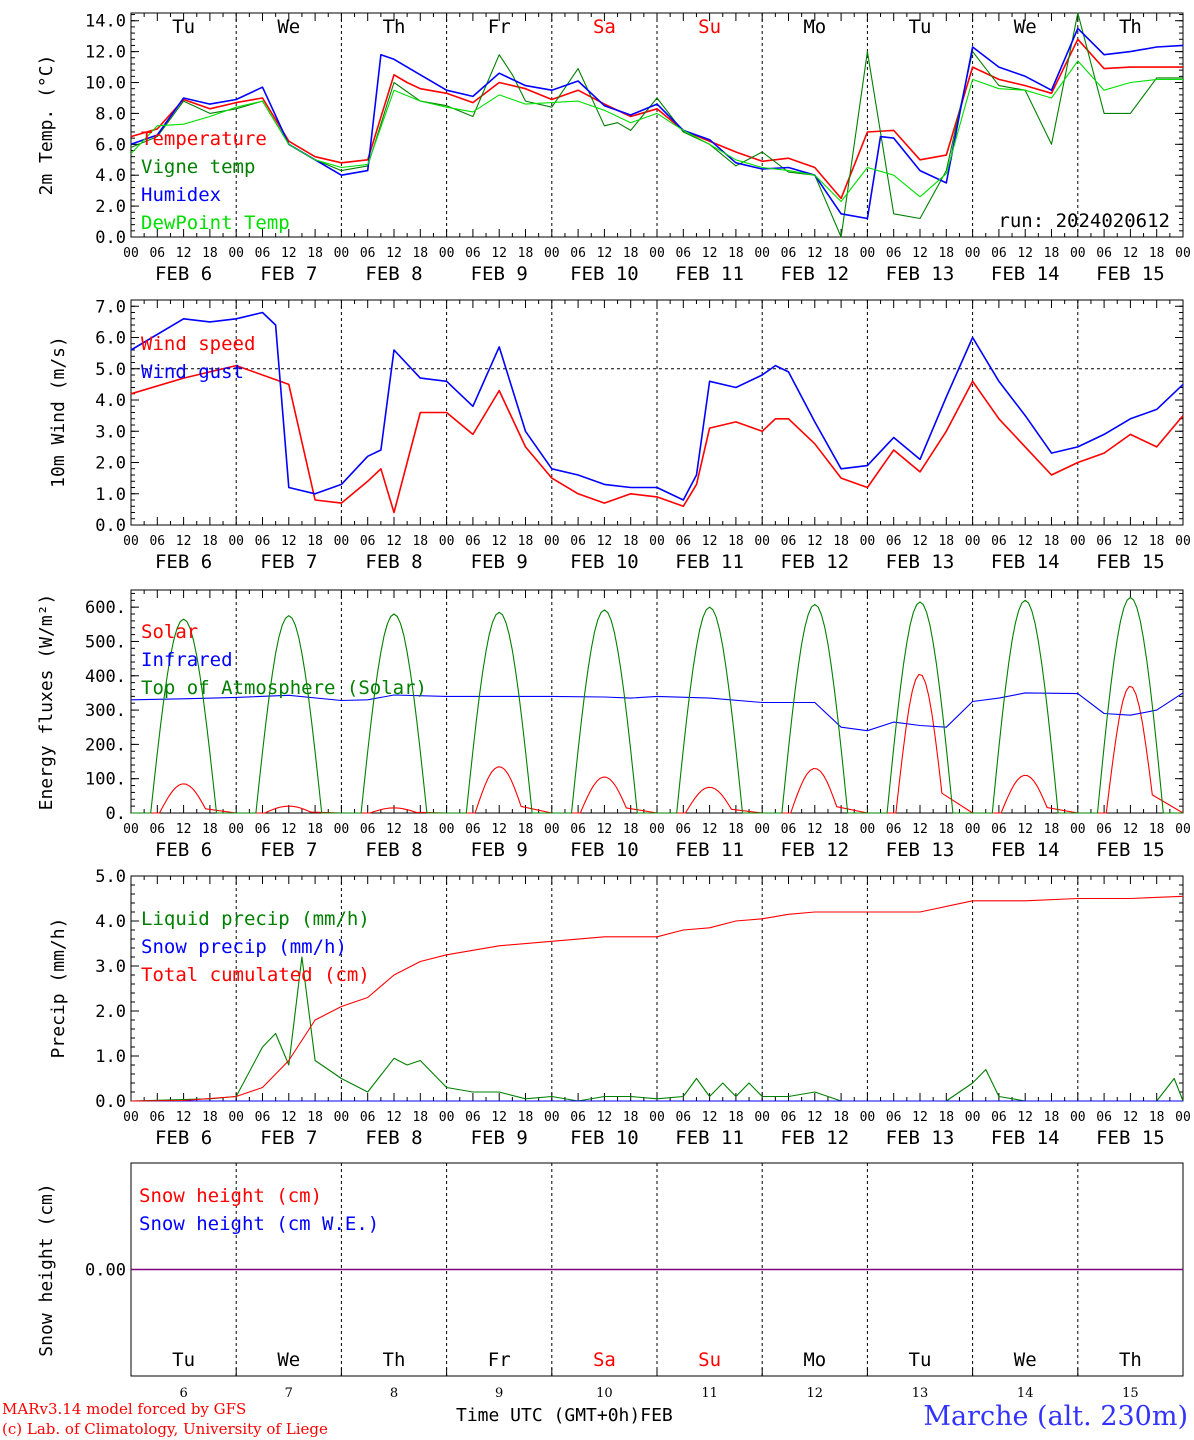  What do you see at coordinates (187, 660) in the screenshot?
I see `legend-entry: Infrared` at bounding box center [187, 660].